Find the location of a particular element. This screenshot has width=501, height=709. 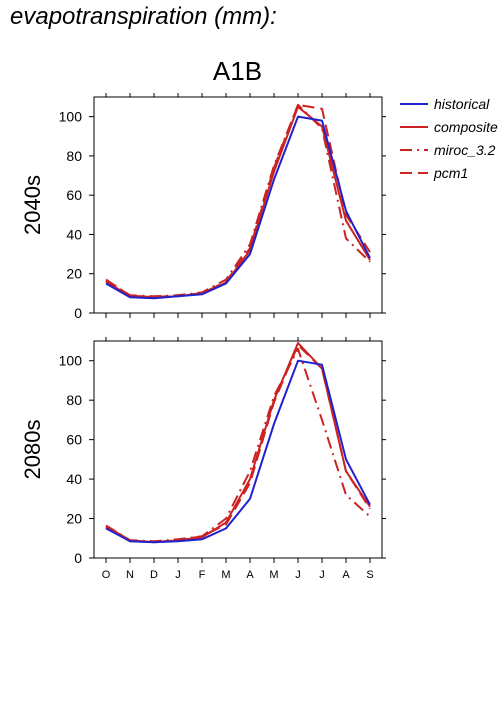

series-line-pcm1 is located at coordinates (238, 201).